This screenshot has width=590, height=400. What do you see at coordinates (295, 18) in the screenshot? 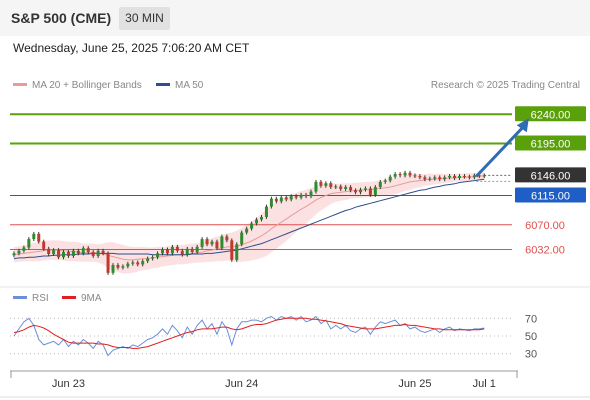
I see `header-bar: S&P 500 (CME) 30 MIN` at bounding box center [295, 18].